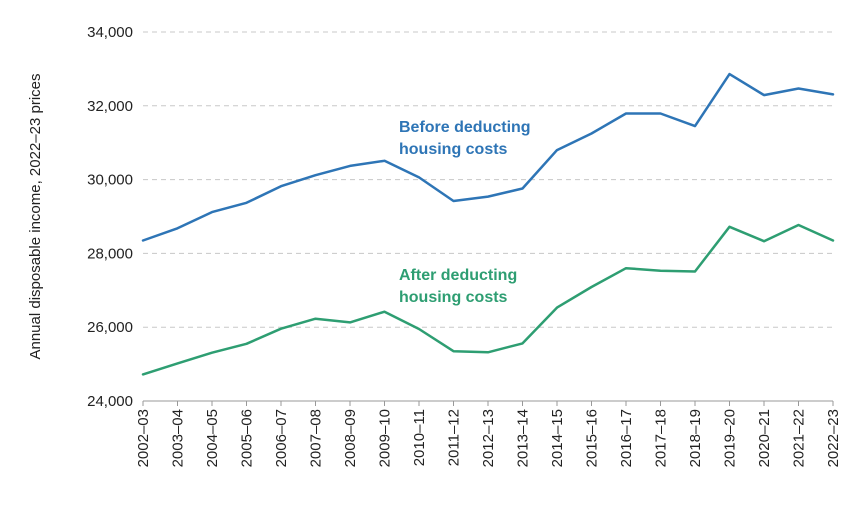  Describe the element at coordinates (110, 180) in the screenshot. I see `y-tick-label: 30,000` at that location.